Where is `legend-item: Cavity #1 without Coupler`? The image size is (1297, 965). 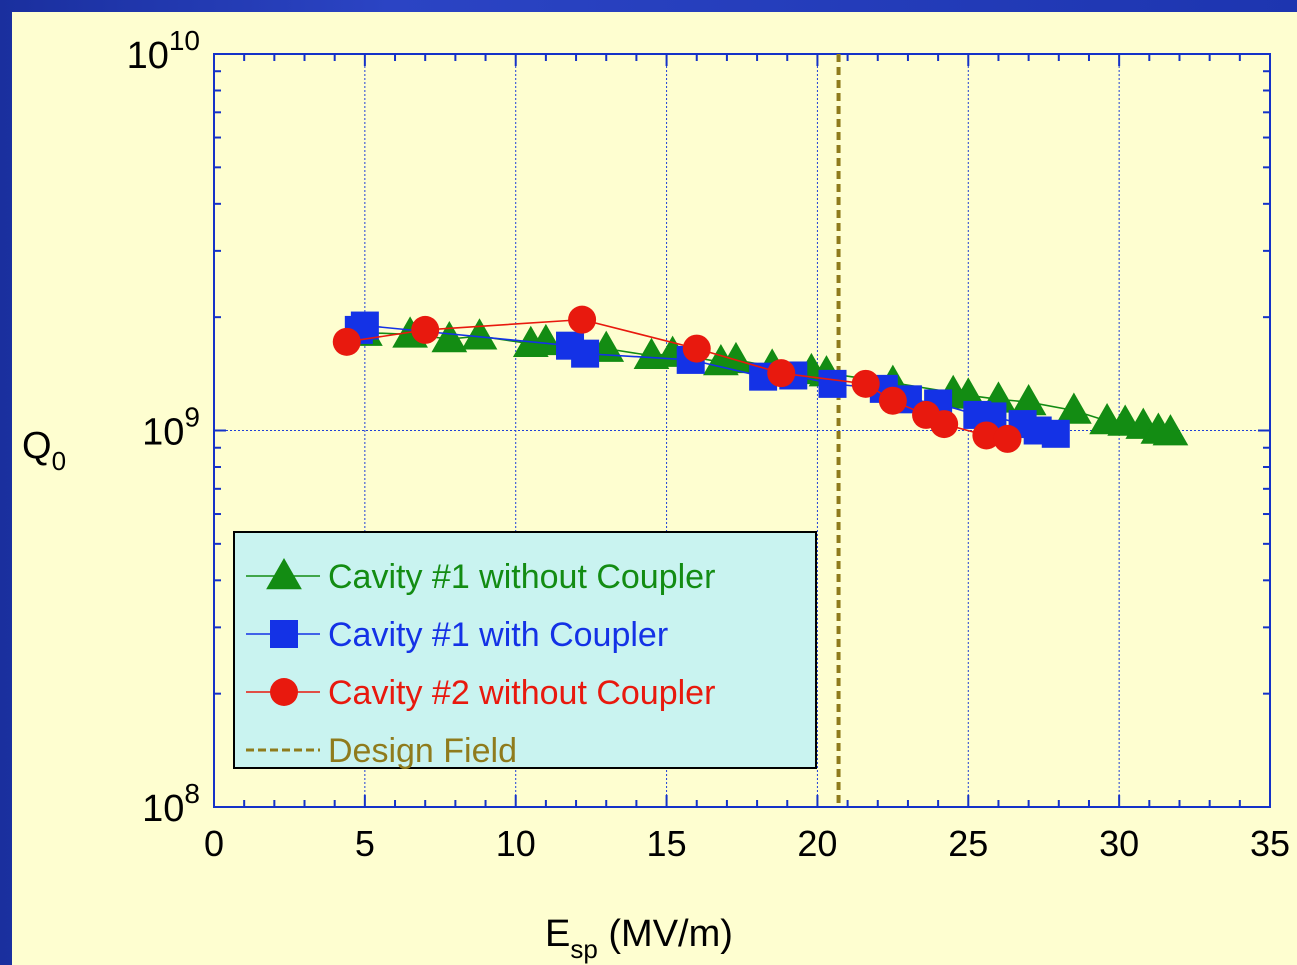 legend-item: Cavity #1 without Coupler is located at coordinates (480, 576).